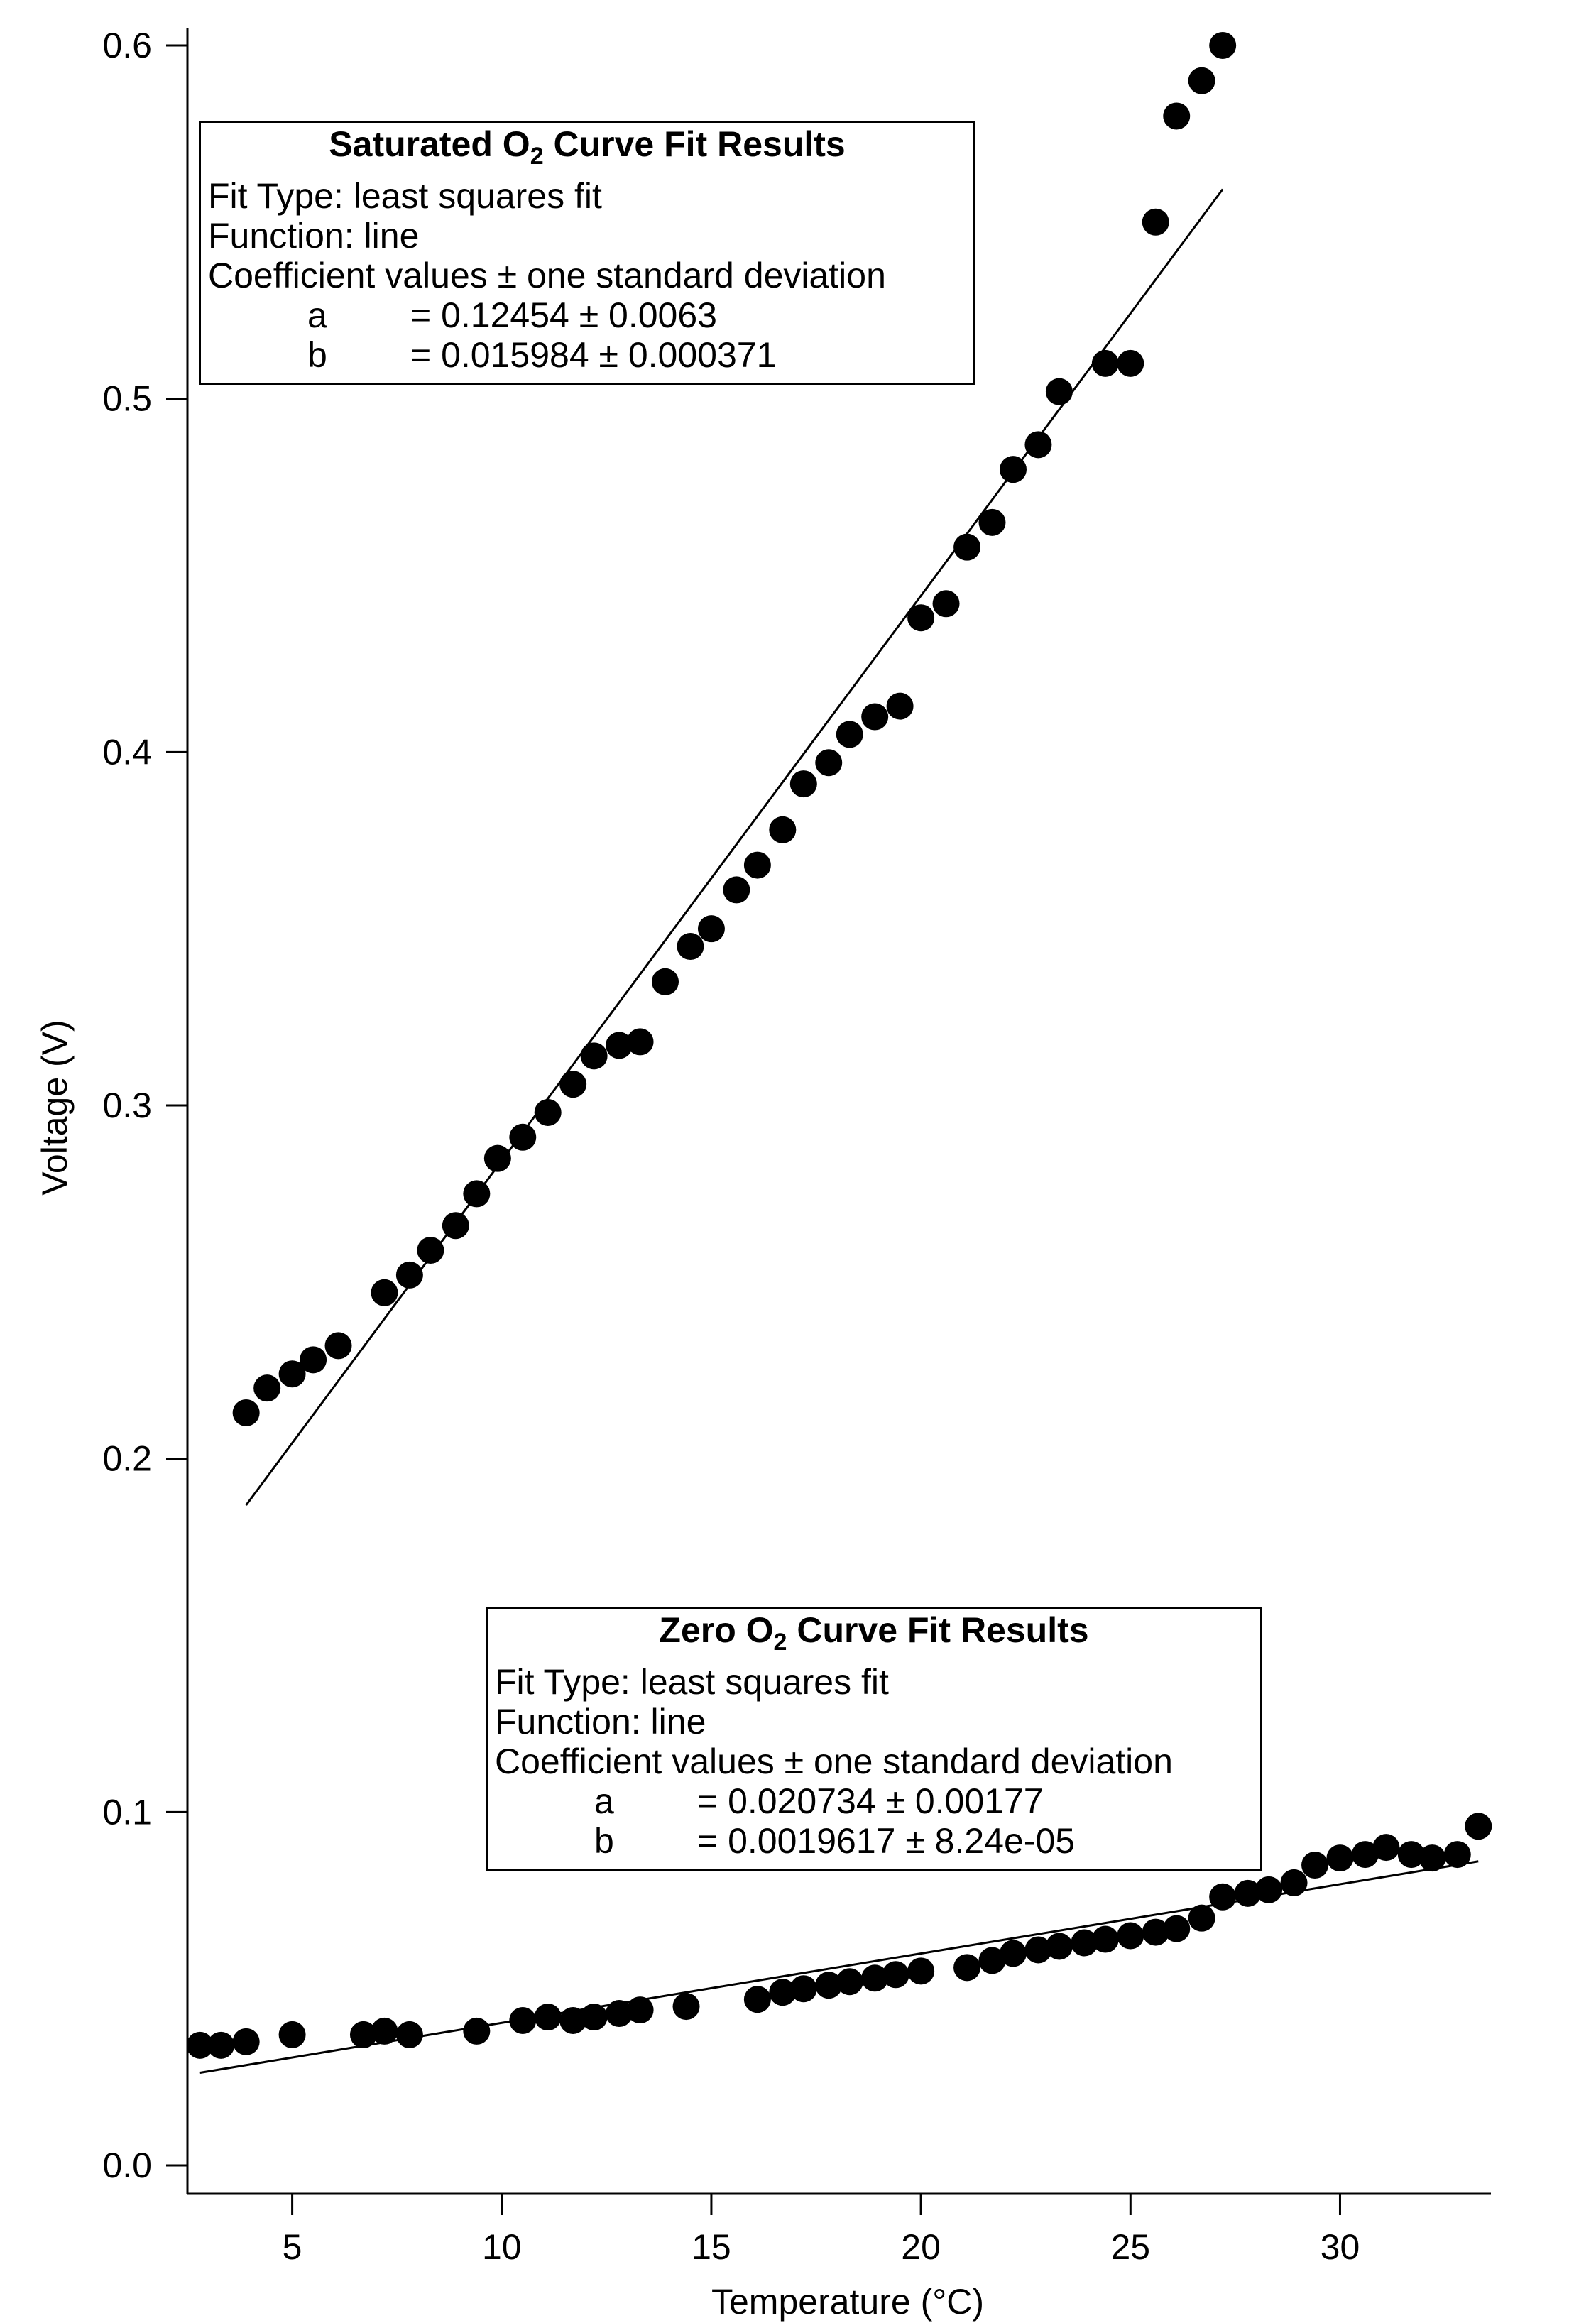 Image resolution: width=1596 pixels, height=2323 pixels. Describe the element at coordinates (127, 752) in the screenshot. I see `y-tick-label: 0.4` at that location.